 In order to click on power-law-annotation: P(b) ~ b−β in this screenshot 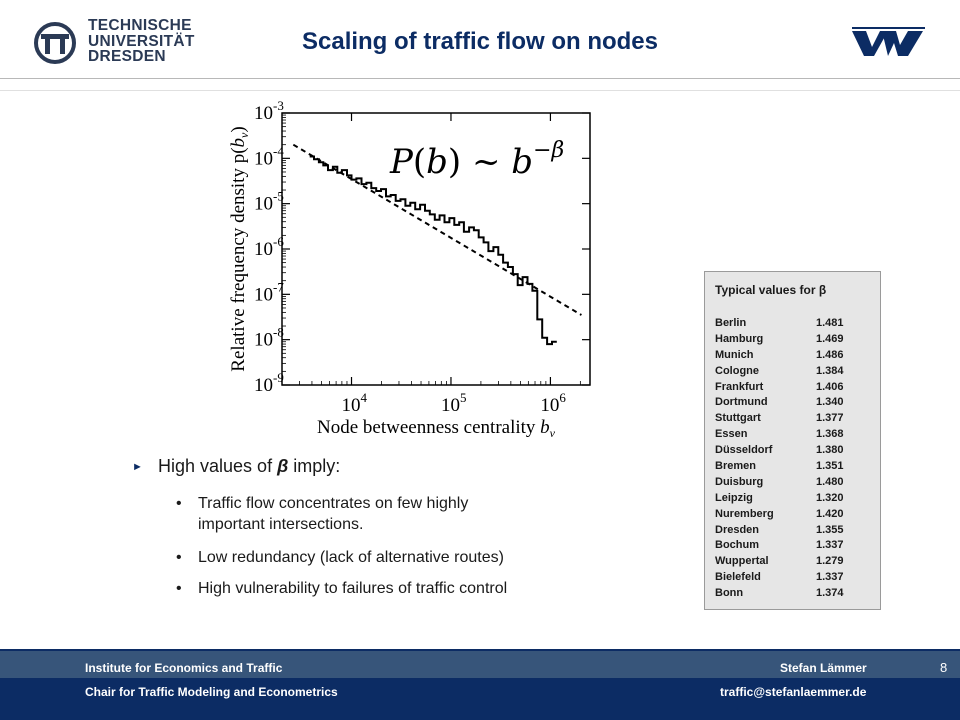, I will do `click(476, 160)`.